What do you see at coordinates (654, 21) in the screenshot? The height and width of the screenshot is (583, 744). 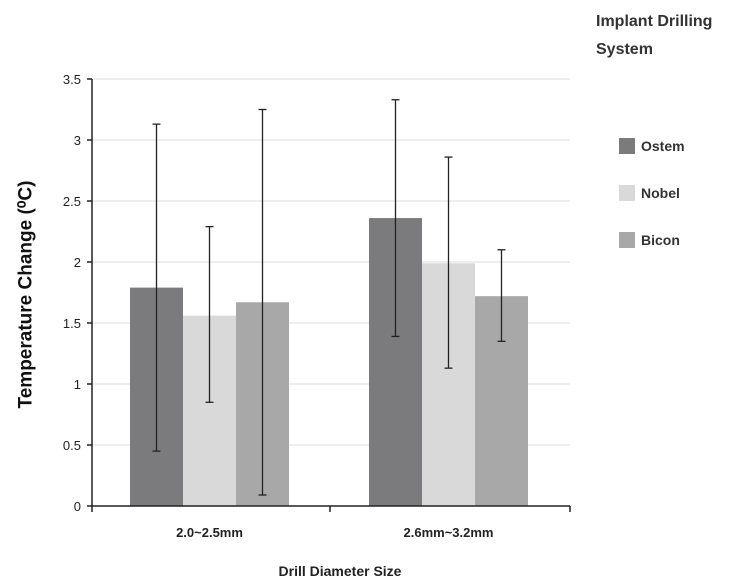 I see `legend-title-line-1: Implant Drilling` at bounding box center [654, 21].